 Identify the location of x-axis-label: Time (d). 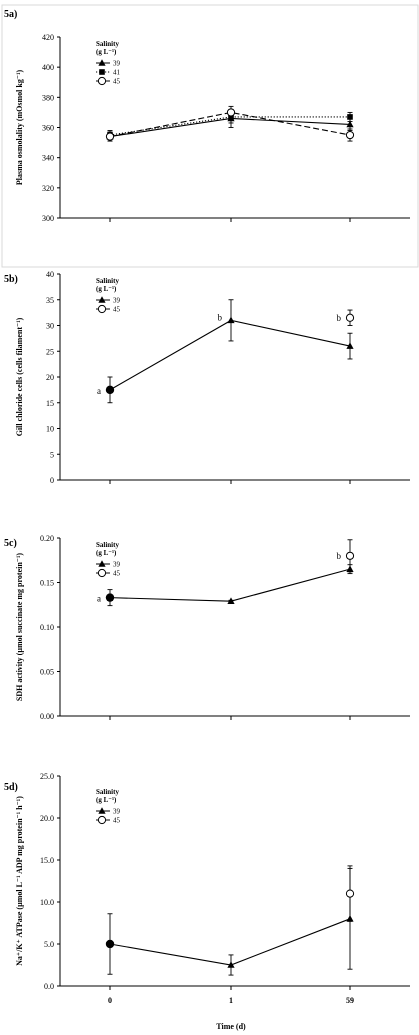
(231, 1026).